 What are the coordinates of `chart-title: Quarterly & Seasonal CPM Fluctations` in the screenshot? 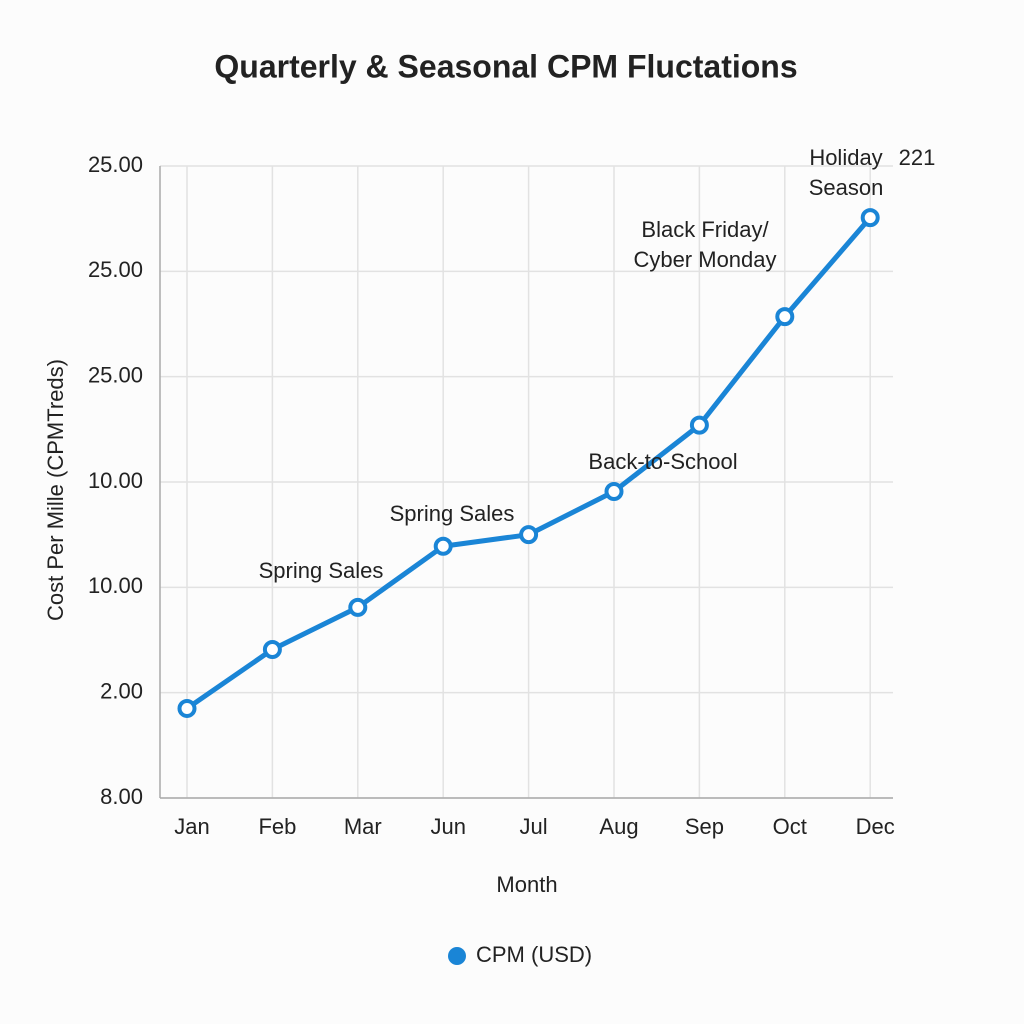 It's located at (505, 66).